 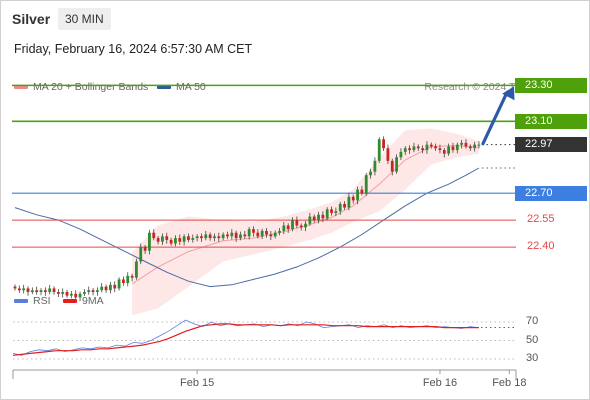 What do you see at coordinates (551, 145) in the screenshot?
I see `current-price-label: 22.97` at bounding box center [551, 145].